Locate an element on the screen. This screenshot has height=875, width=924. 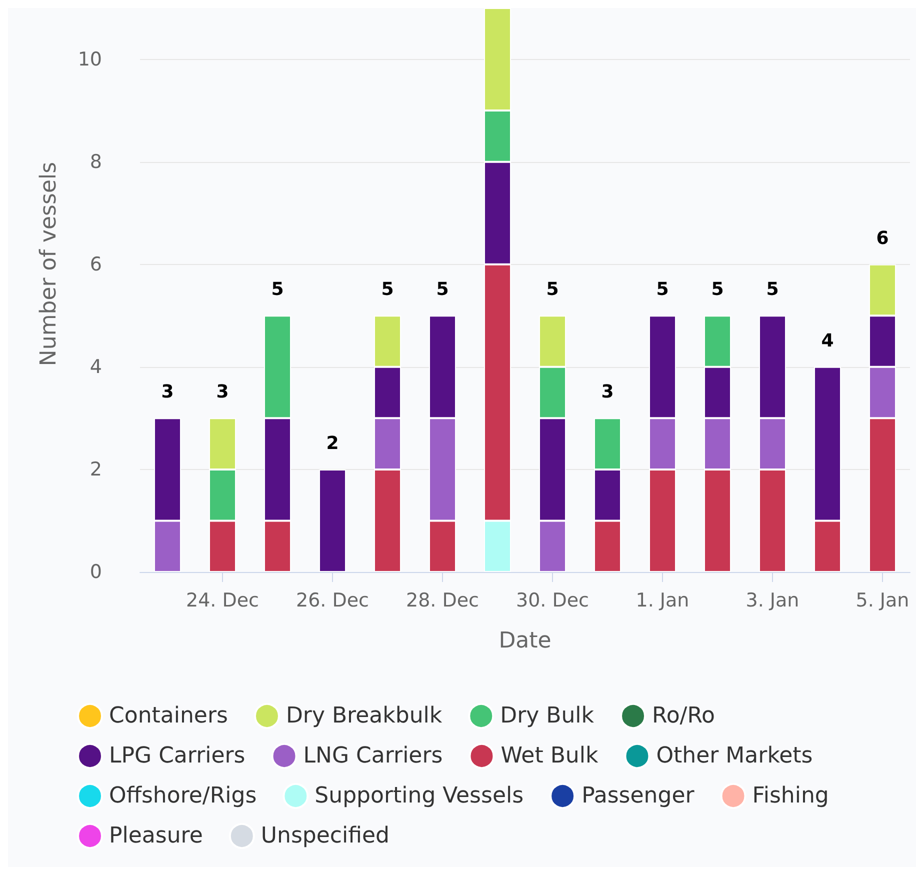
legend-label: Fishing is located at coordinates (790, 796).